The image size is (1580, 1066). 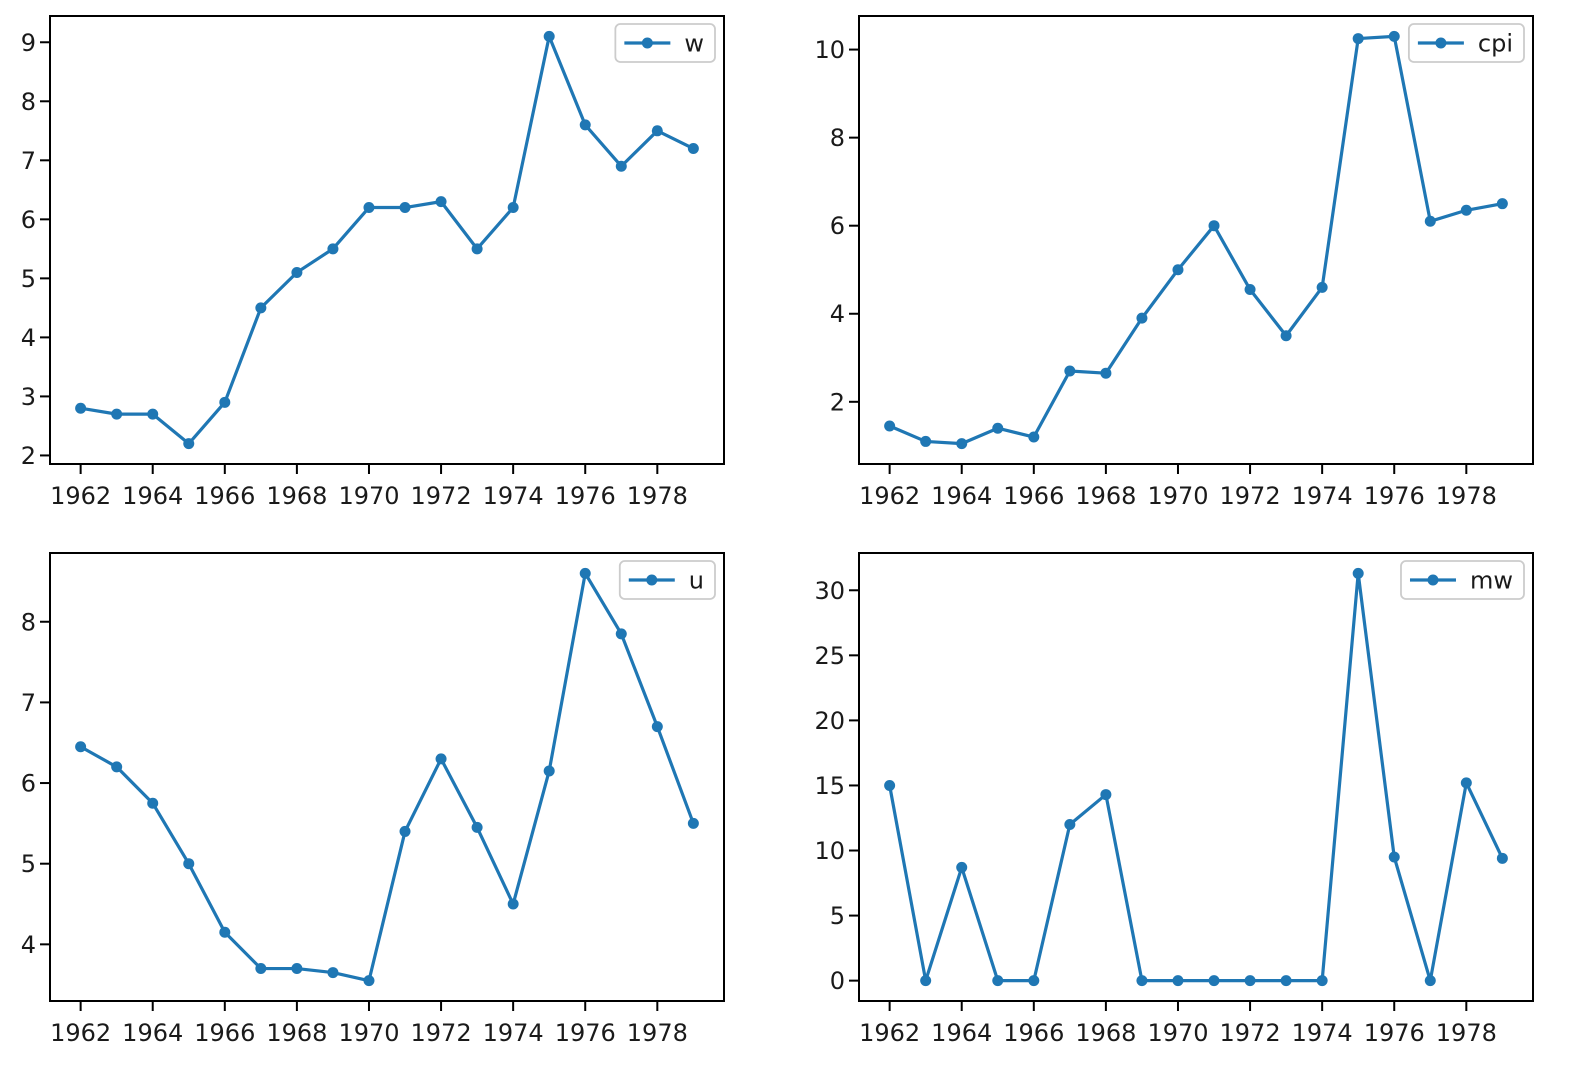 What do you see at coordinates (696, 581) in the screenshot?
I see `legend-label: u` at bounding box center [696, 581].